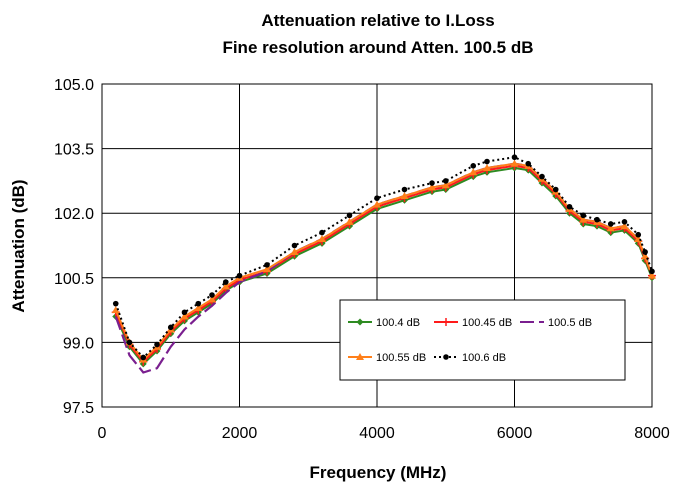 The image size is (675, 488). What do you see at coordinates (484, 358) in the screenshot?
I see `legend-label: 100.6 dB` at bounding box center [484, 358].